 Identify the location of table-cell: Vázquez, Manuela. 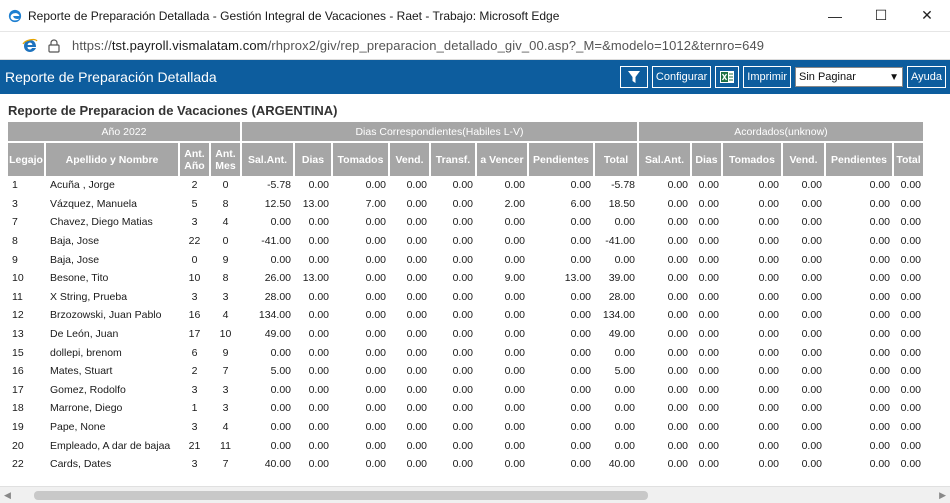
(93, 203).